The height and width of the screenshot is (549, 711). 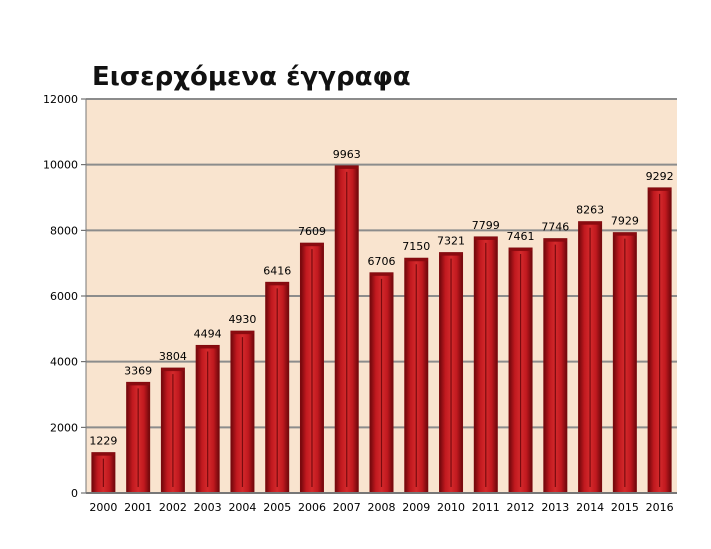 I want to click on data-label: 9963, so click(x=347, y=154).